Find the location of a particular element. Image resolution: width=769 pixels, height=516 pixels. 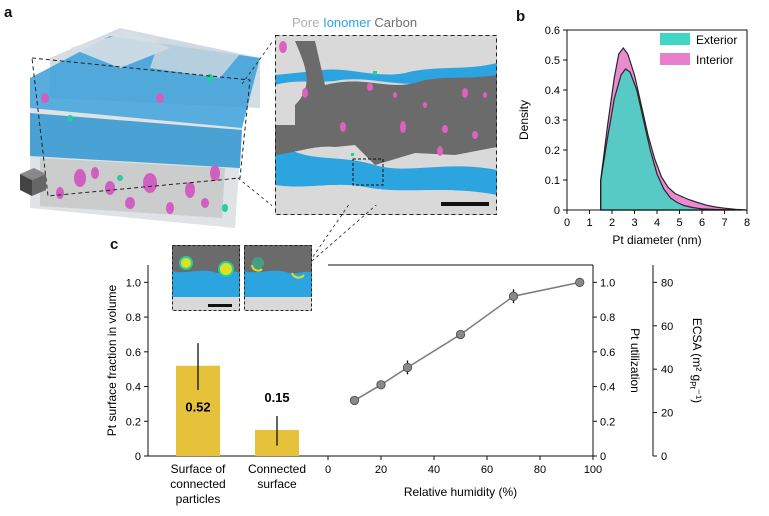

line-x-tick-label: 20 is located at coordinates (381, 470).